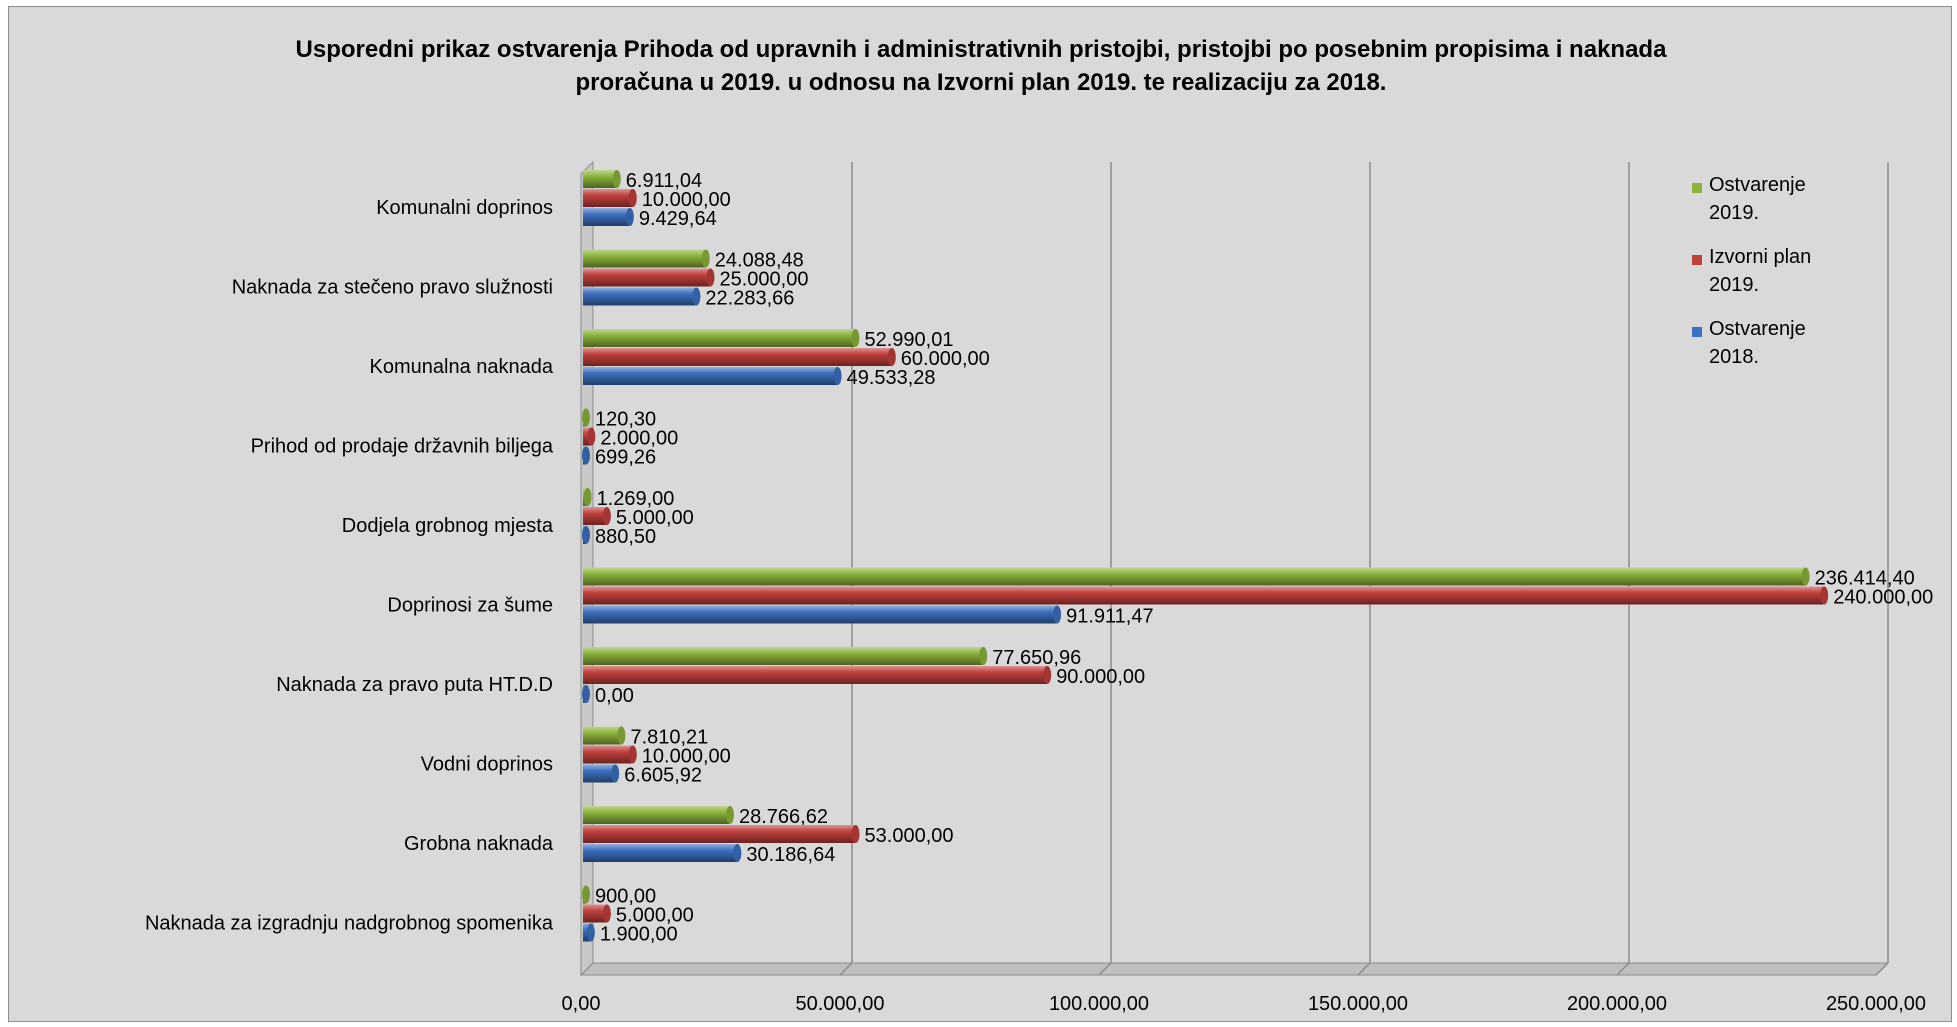  Describe the element at coordinates (487, 765) in the screenshot. I see `category-label: Vodni doprinos` at that location.